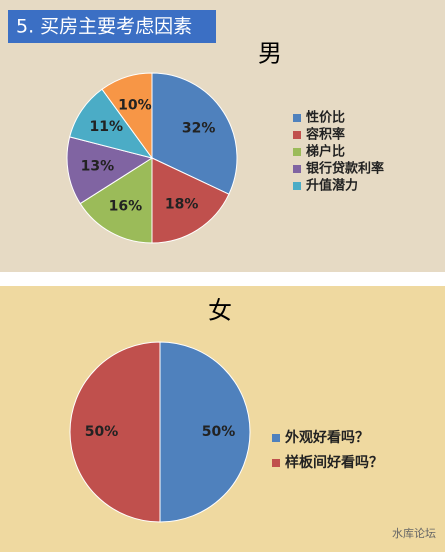  What do you see at coordinates (182, 205) in the screenshot?
I see `data-label: 18%` at bounding box center [182, 205].